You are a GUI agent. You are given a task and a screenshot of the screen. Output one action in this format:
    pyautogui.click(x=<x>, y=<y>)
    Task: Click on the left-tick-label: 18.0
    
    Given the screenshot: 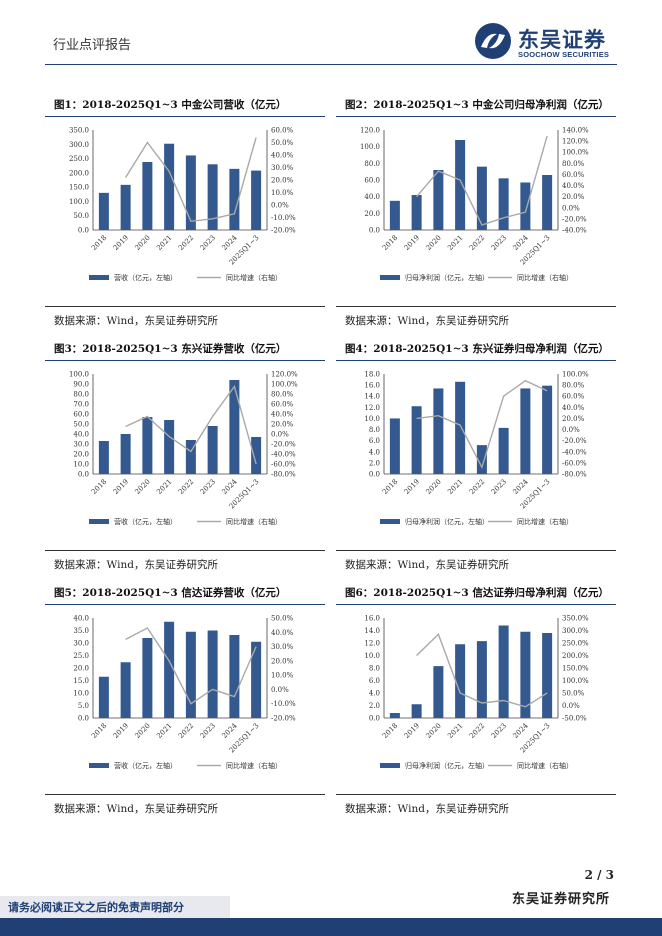 What is the action you would take?
    pyautogui.click(x=372, y=375)
    